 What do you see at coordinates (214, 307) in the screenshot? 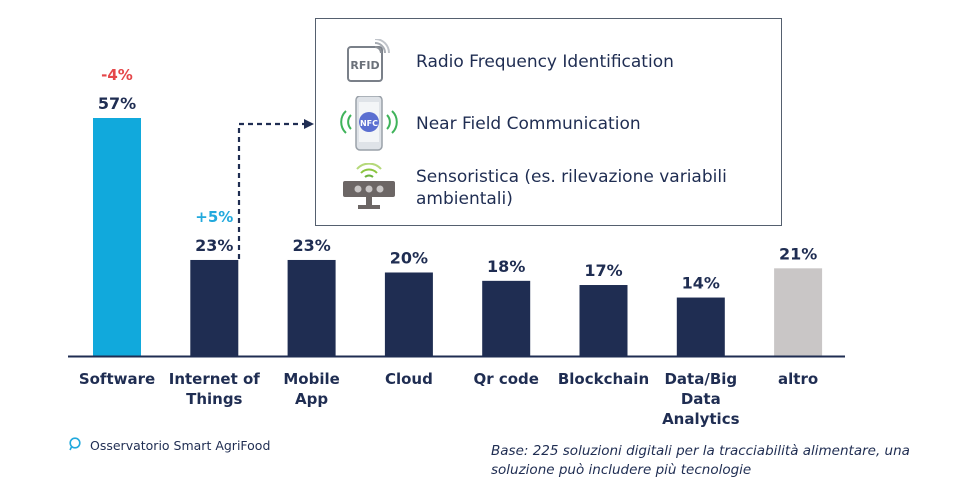
I see `bar-internet-of-things` at bounding box center [214, 307].